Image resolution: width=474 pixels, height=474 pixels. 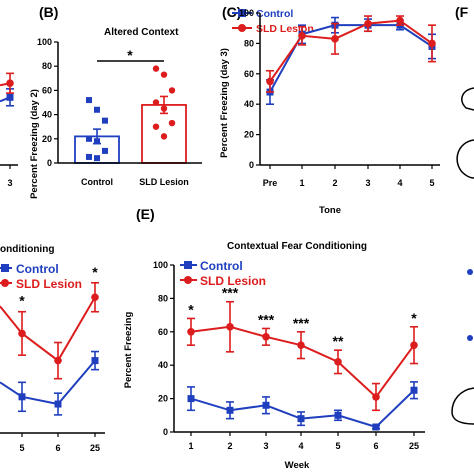 What do you see at coordinates (249, 104) in the screenshot?
I see `c-y-tick-label-2: 40` at bounding box center [249, 104].